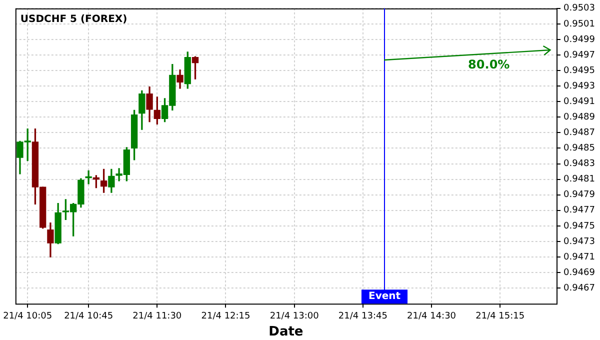 This screenshot has width=600, height=340. What do you see at coordinates (74, 19) in the screenshot?
I see `text: USDCHF 5 (FOREX)` at bounding box center [74, 19].